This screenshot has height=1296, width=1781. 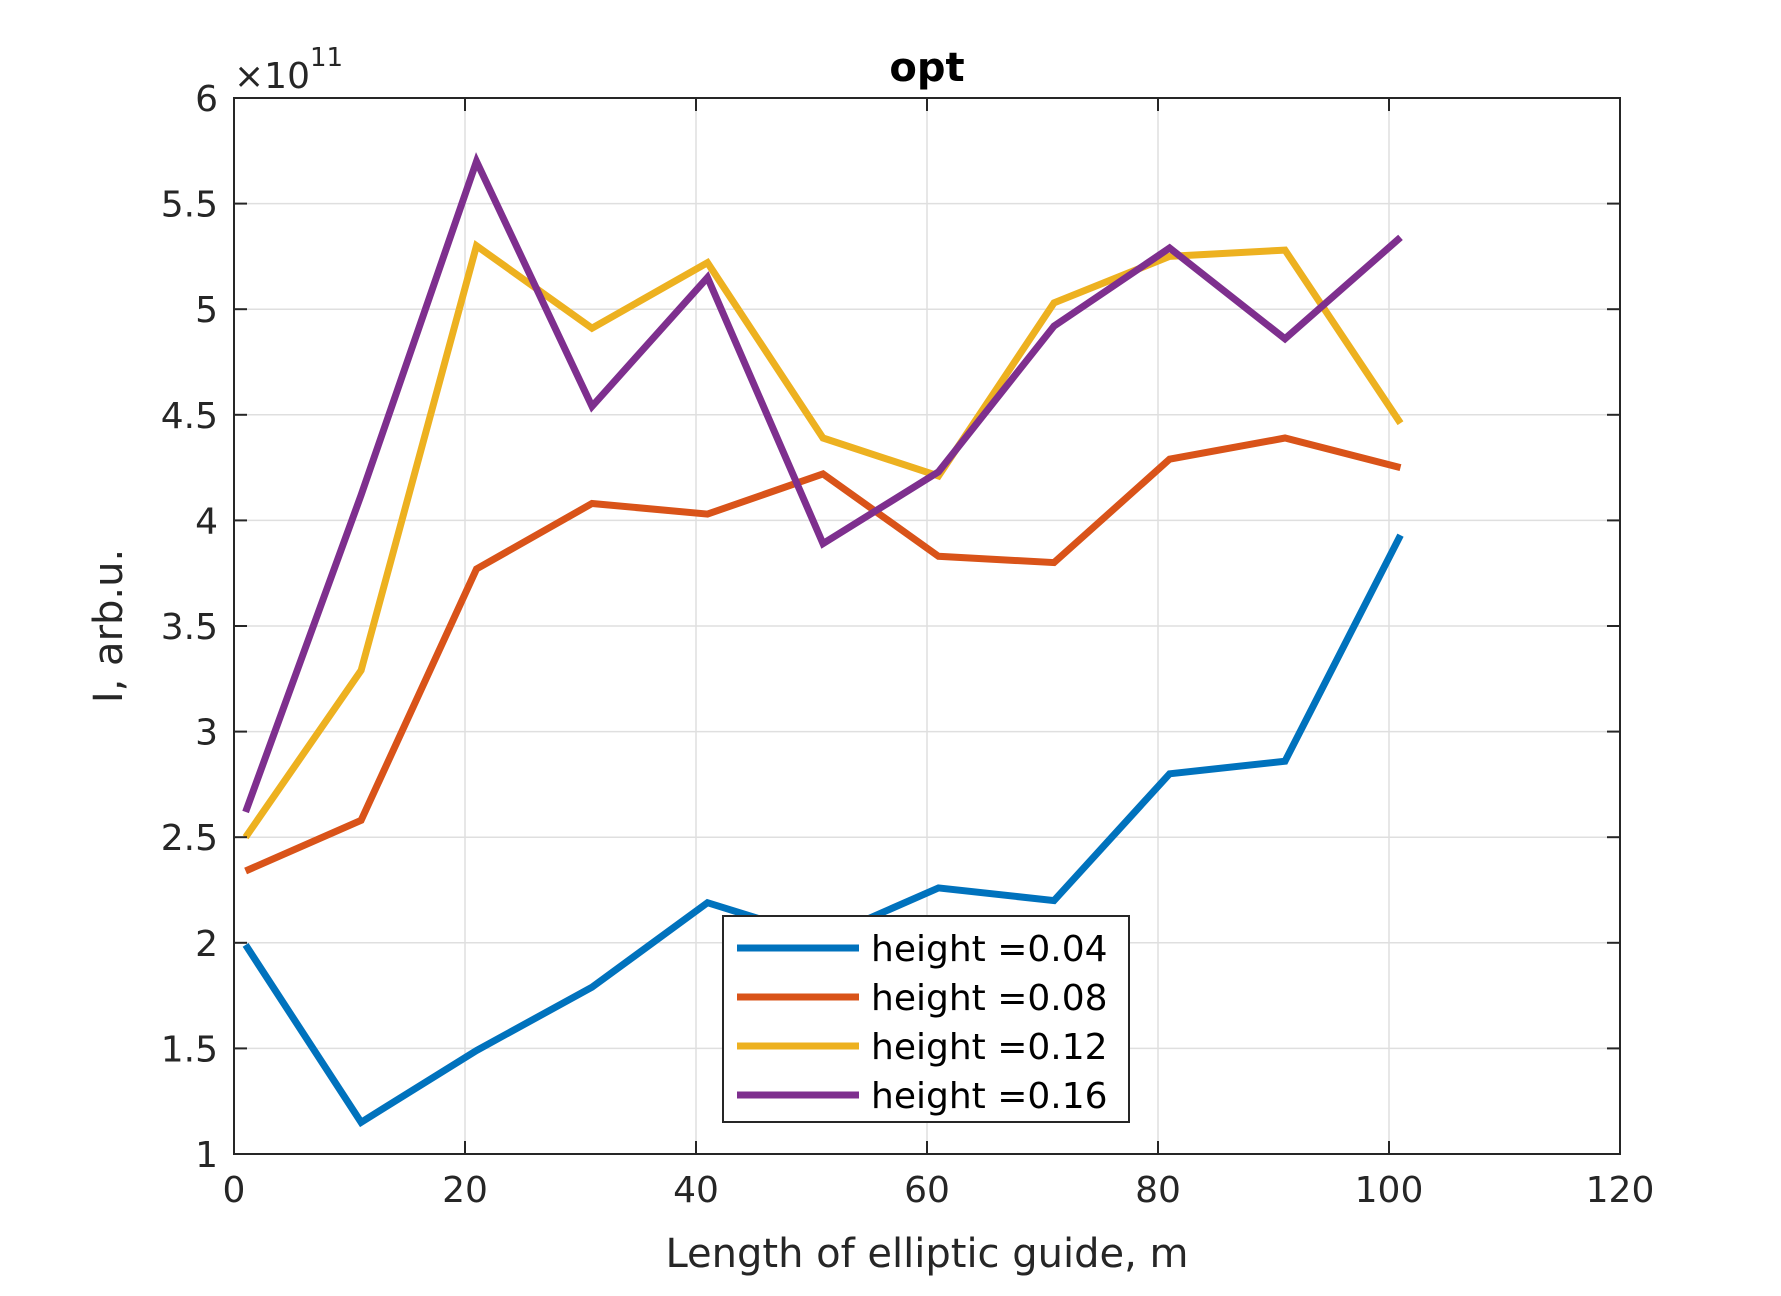 What do you see at coordinates (206, 733) in the screenshot?
I see `y-tick-label: 3` at bounding box center [206, 733].